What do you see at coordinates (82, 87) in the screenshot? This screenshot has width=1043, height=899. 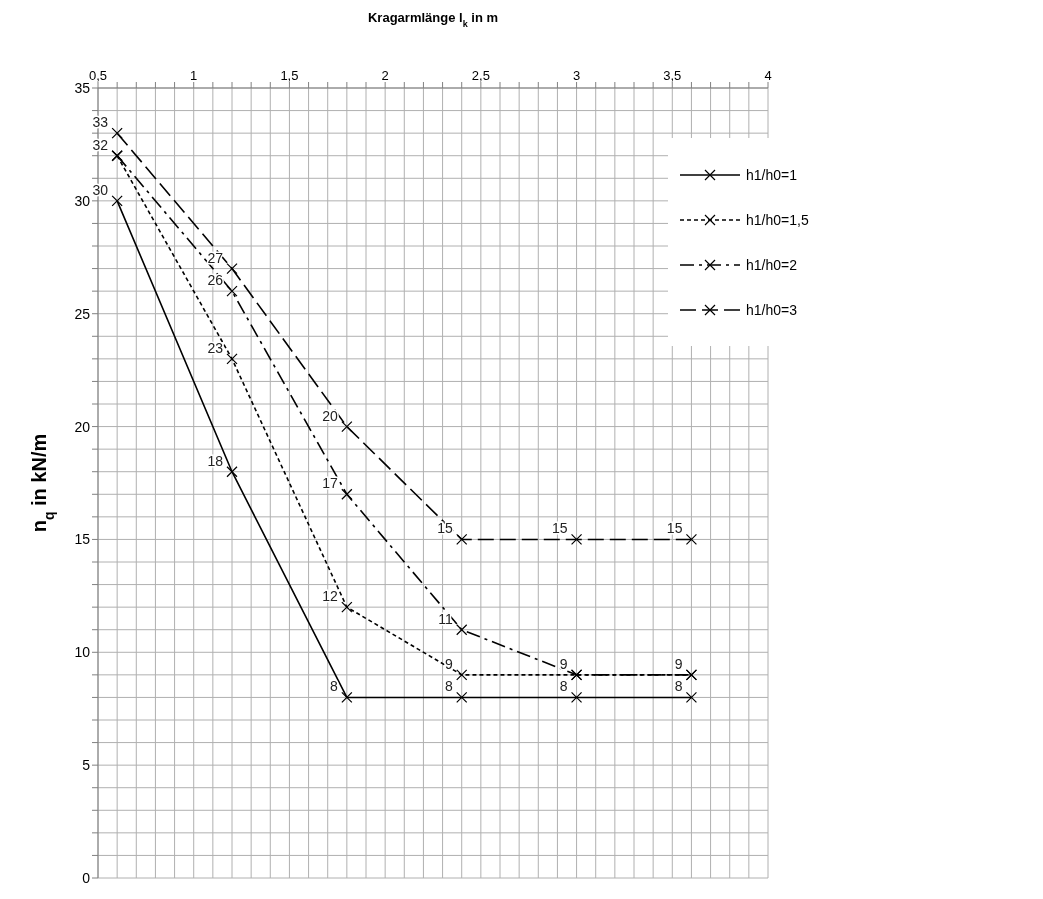 I see `y-tick-label: 35` at bounding box center [82, 87].